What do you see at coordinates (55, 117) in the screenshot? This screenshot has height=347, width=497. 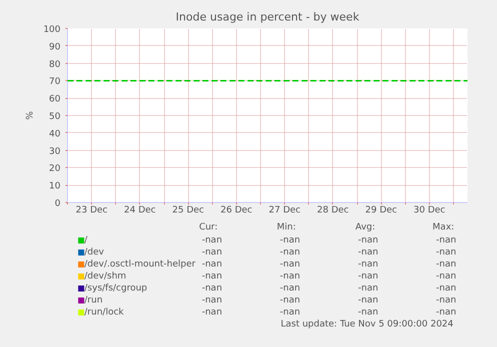 I see `y-tick-label: 50` at bounding box center [55, 117].